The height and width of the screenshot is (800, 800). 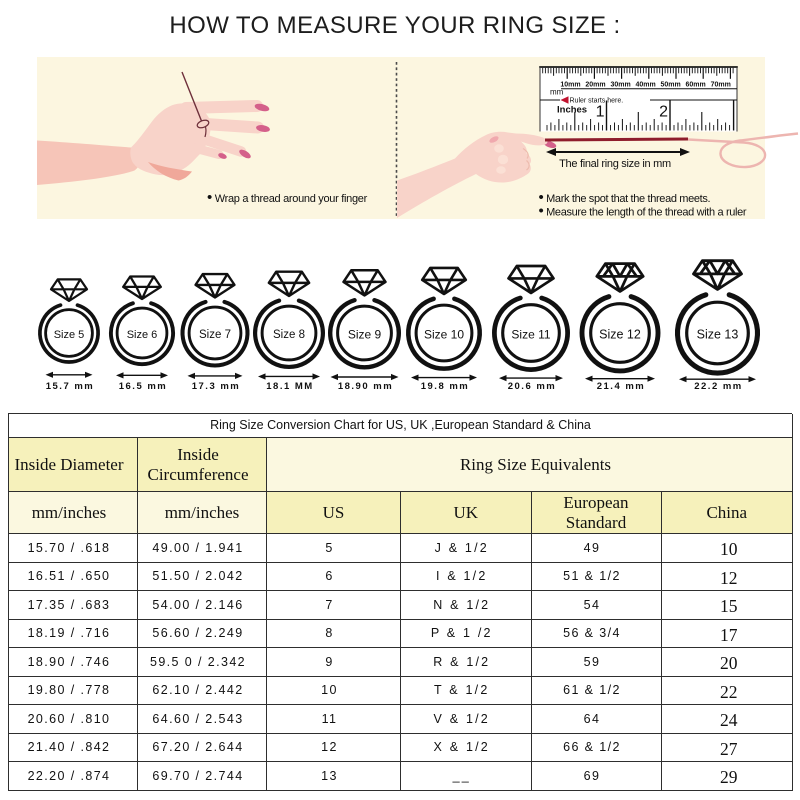 I want to click on svg-text: 18.1 MM, so click(x=289, y=386).